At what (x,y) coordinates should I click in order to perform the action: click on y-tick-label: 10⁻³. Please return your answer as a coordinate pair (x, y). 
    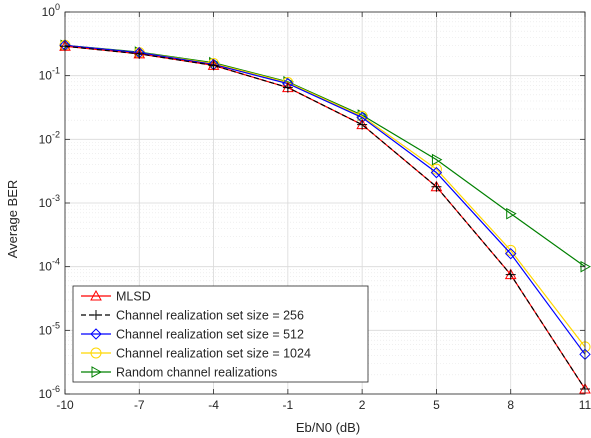
    Looking at the image, I should click on (49, 201).